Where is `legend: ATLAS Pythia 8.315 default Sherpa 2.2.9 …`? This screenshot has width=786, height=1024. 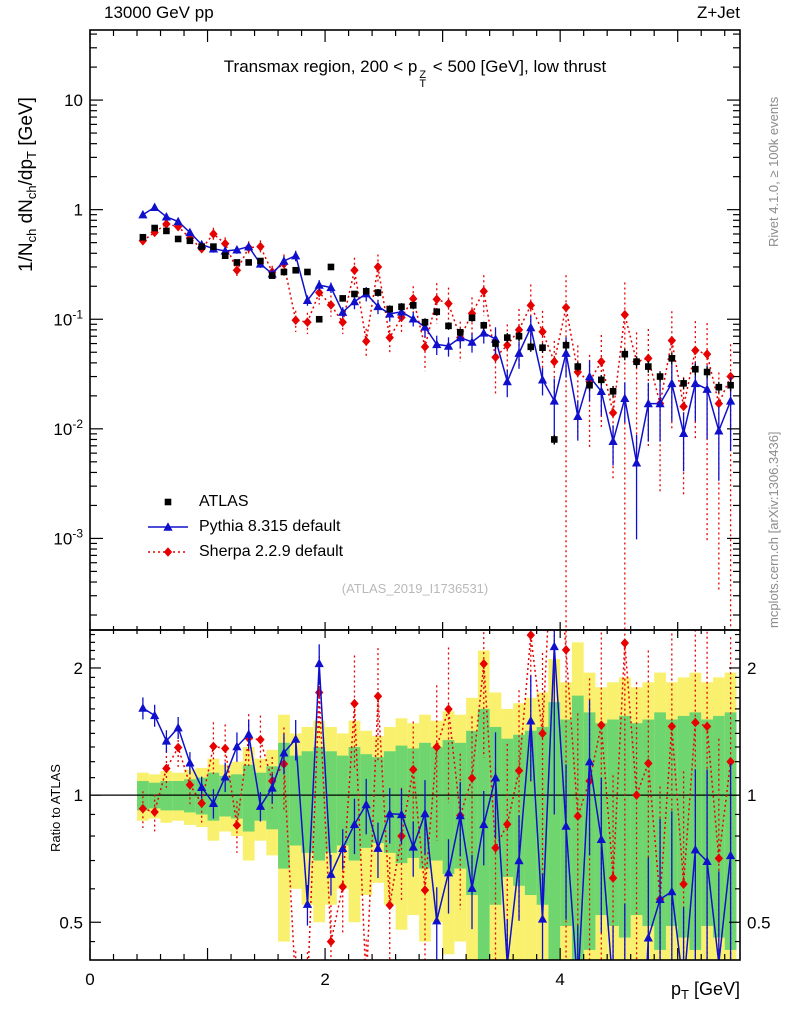
legend: ATLAS Pythia 8.315 default Sherpa 2.2.9 … is located at coordinates (244, 526).